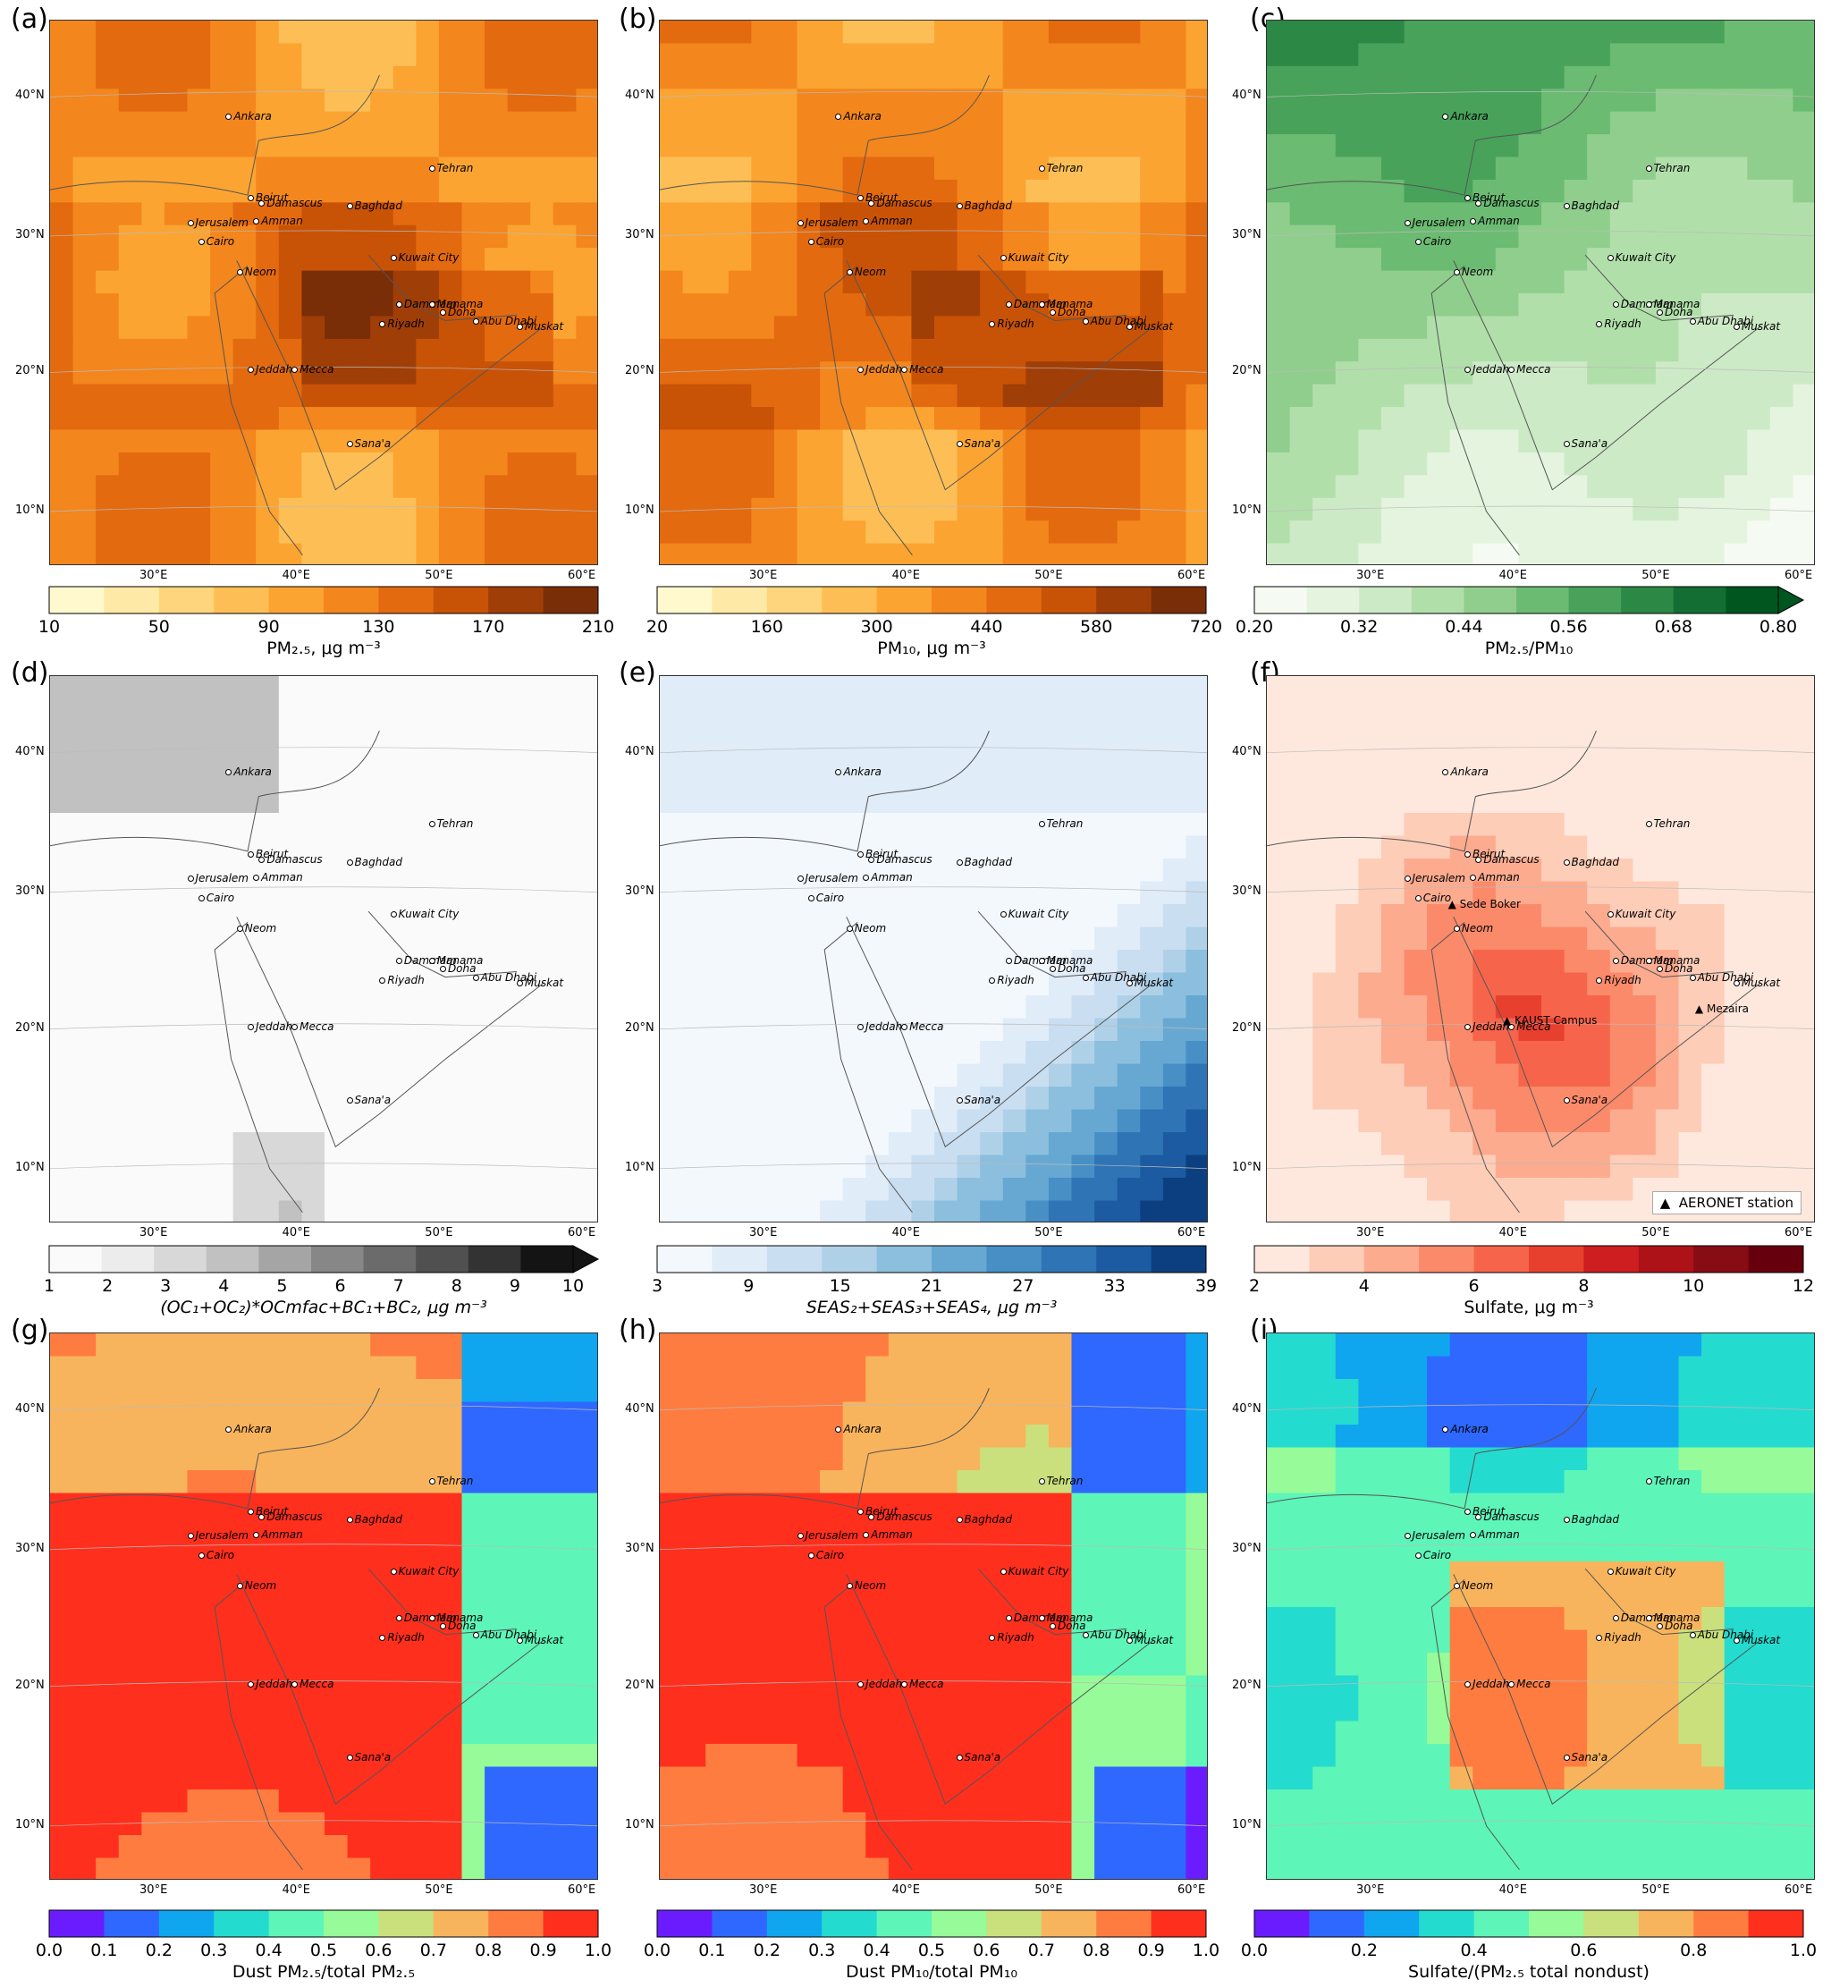  Describe the element at coordinates (639, 510) in the screenshot. I see `lat-tick-label: 10°N` at that location.